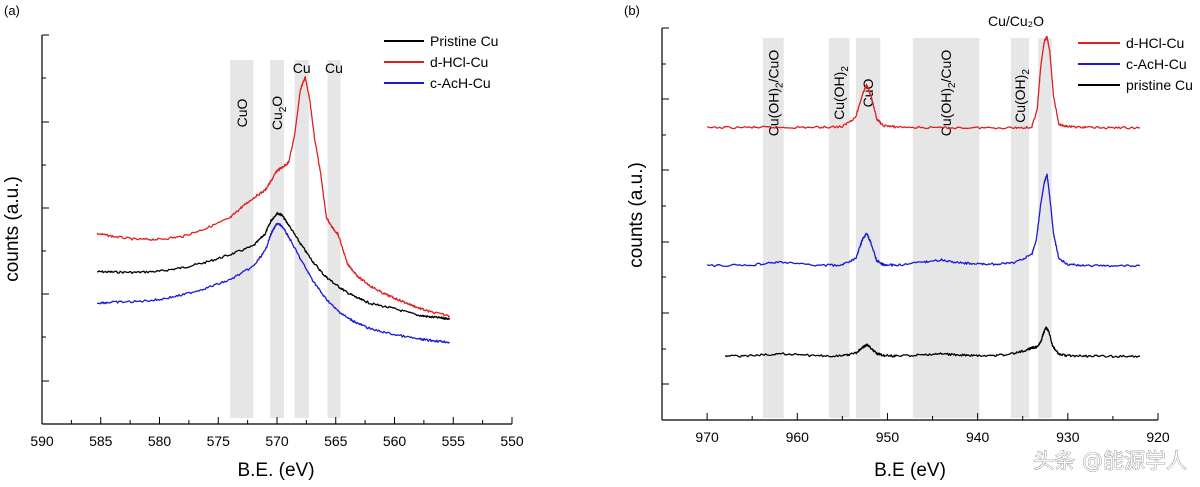  What do you see at coordinates (1016, 21) in the screenshot?
I see `panel-b-top-label: Cu/Cu₂O` at bounding box center [1016, 21].